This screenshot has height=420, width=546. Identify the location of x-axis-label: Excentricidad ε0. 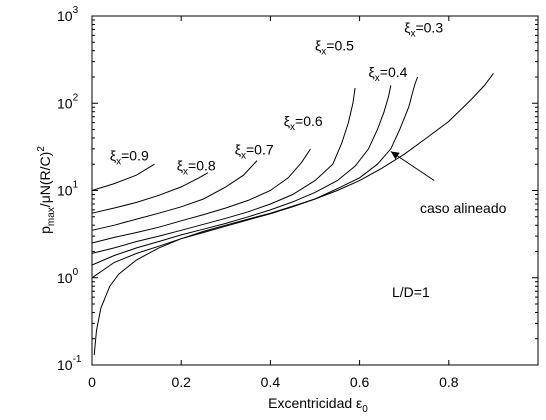
(318, 405).